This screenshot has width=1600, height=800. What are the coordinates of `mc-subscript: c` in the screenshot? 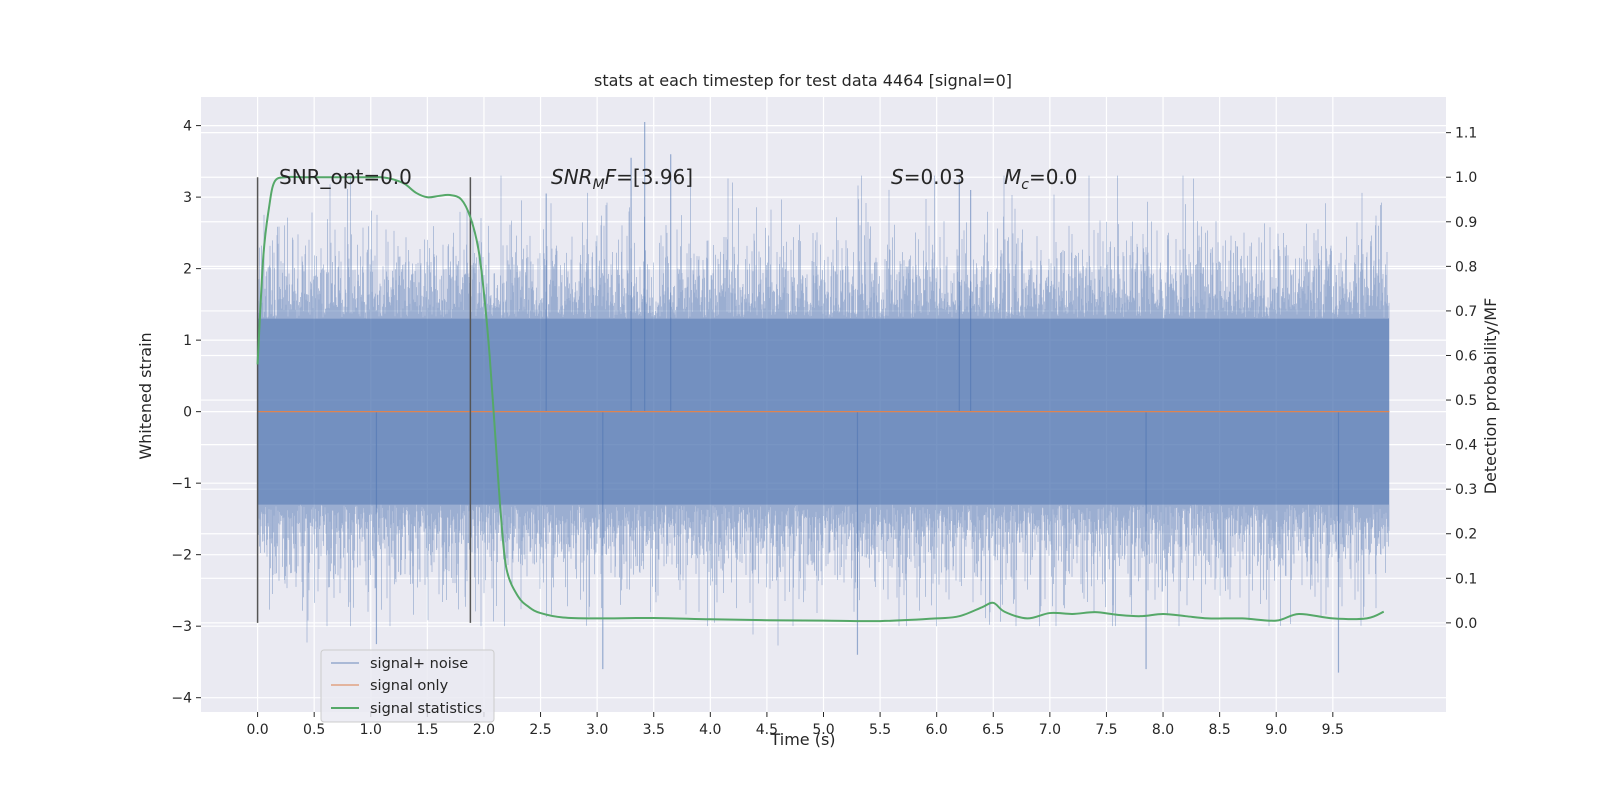 It's located at (1025, 185).